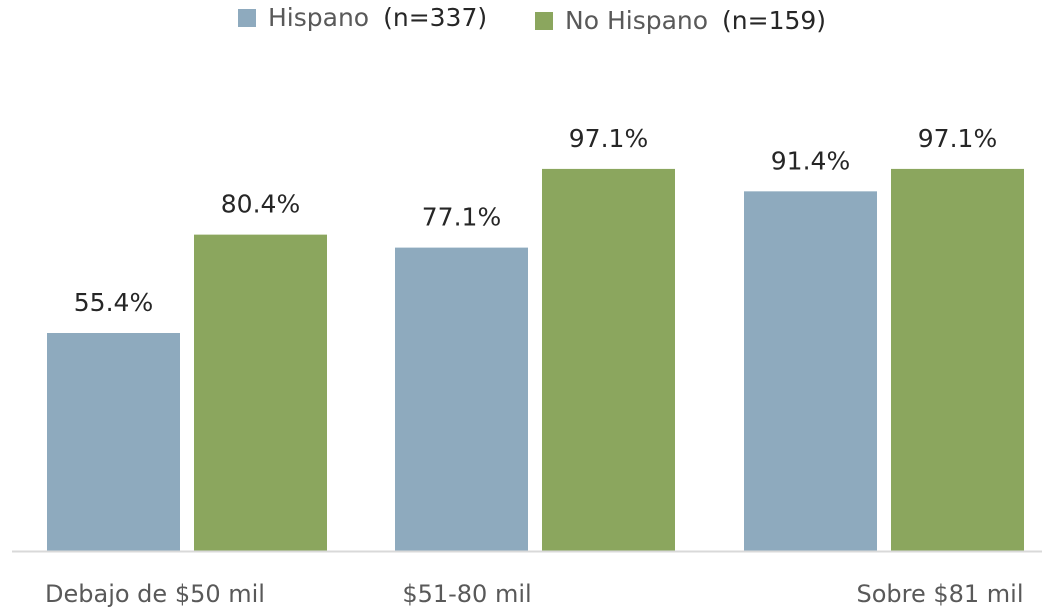 This screenshot has width=1042, height=610. Describe the element at coordinates (637, 20) in the screenshot. I see `legend-label-no-hispano: No Hispano` at that location.